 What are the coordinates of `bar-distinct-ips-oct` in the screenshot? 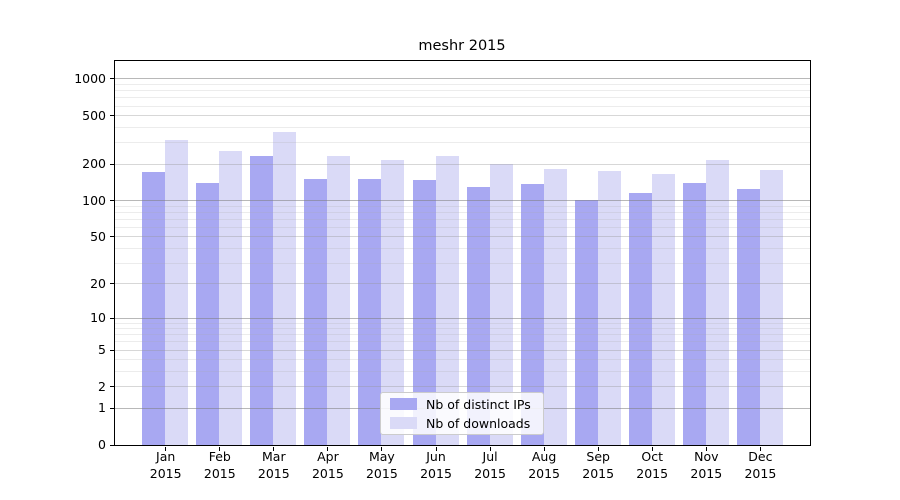 It's located at (640, 318).